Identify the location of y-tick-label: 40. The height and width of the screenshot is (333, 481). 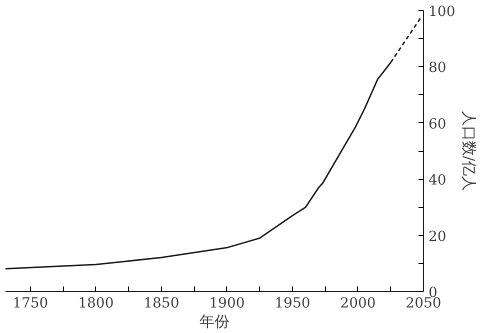
(437, 180).